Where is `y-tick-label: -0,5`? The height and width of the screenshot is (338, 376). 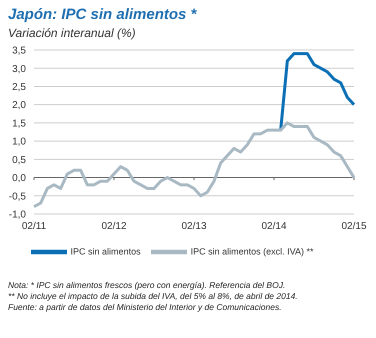
y-tick-label: -0,5 is located at coordinates (17, 196).